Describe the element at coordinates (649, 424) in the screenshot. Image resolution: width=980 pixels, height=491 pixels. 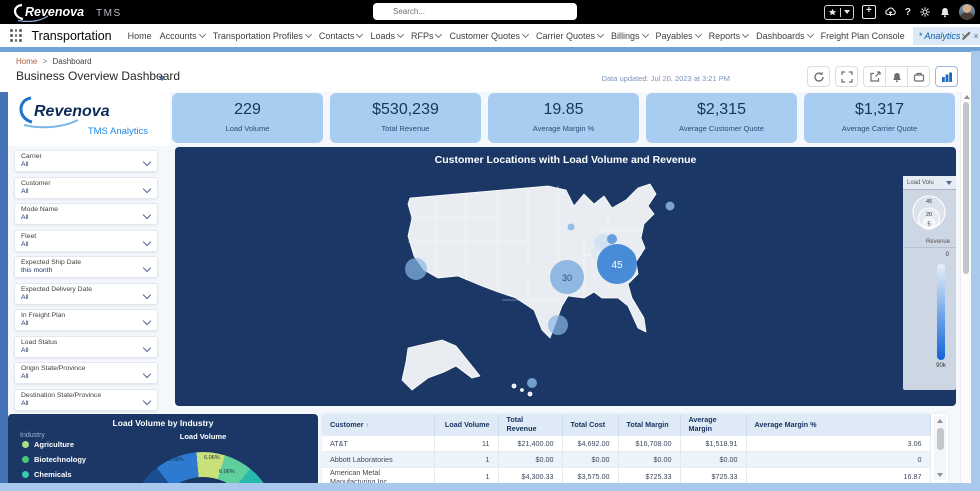
I see `col-total-margin: Total Margin` at that location.